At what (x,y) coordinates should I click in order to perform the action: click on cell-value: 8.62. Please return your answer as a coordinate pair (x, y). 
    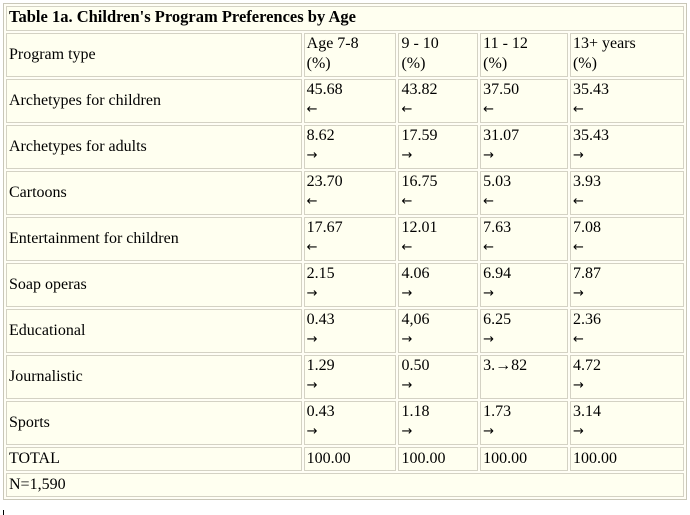
    Looking at the image, I should click on (320, 135).